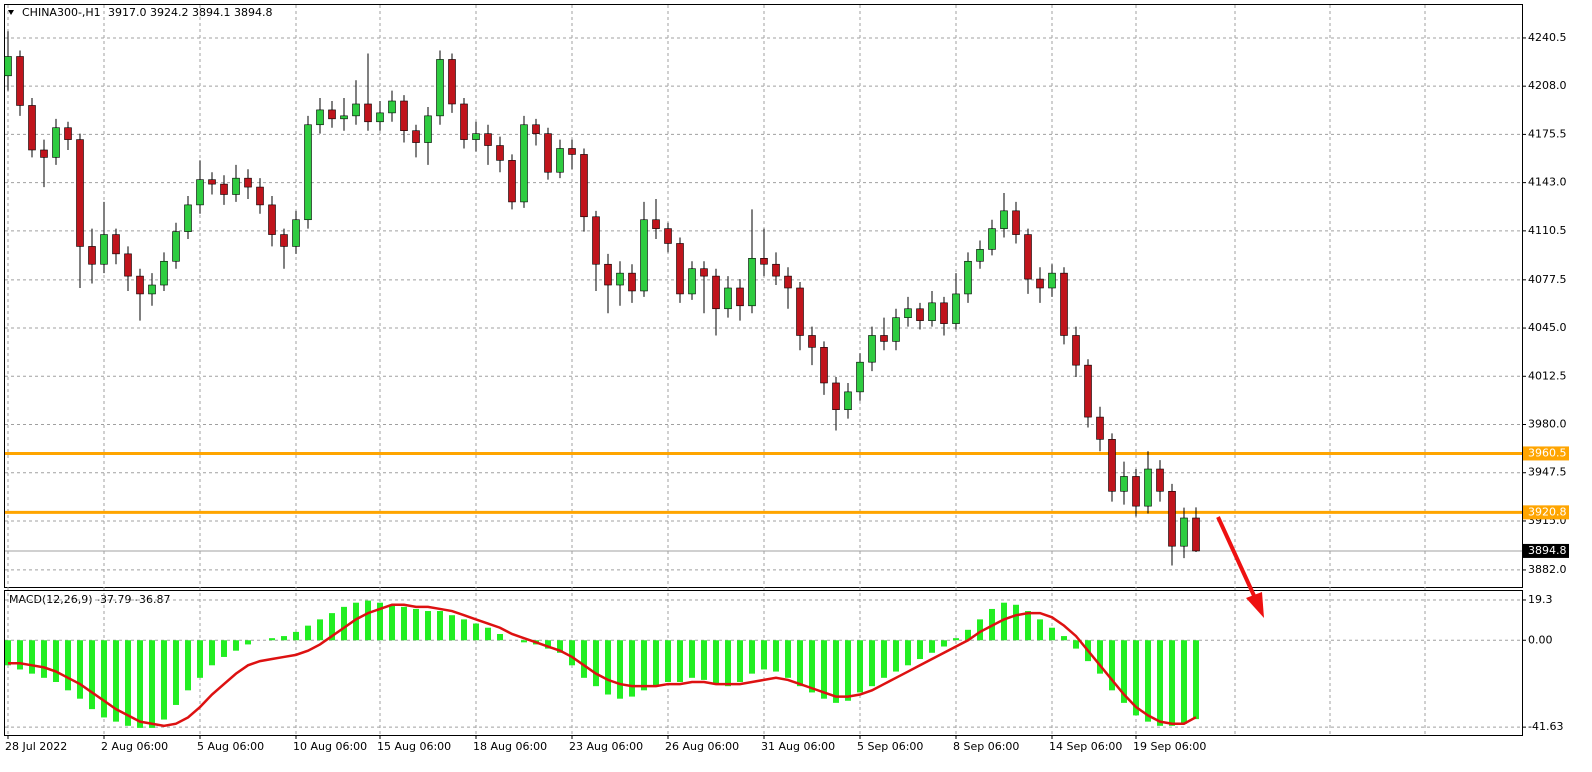 Image resolution: width=1592 pixels, height=772 pixels. I want to click on x-tick-label: 31 Aug 06:00, so click(798, 746).